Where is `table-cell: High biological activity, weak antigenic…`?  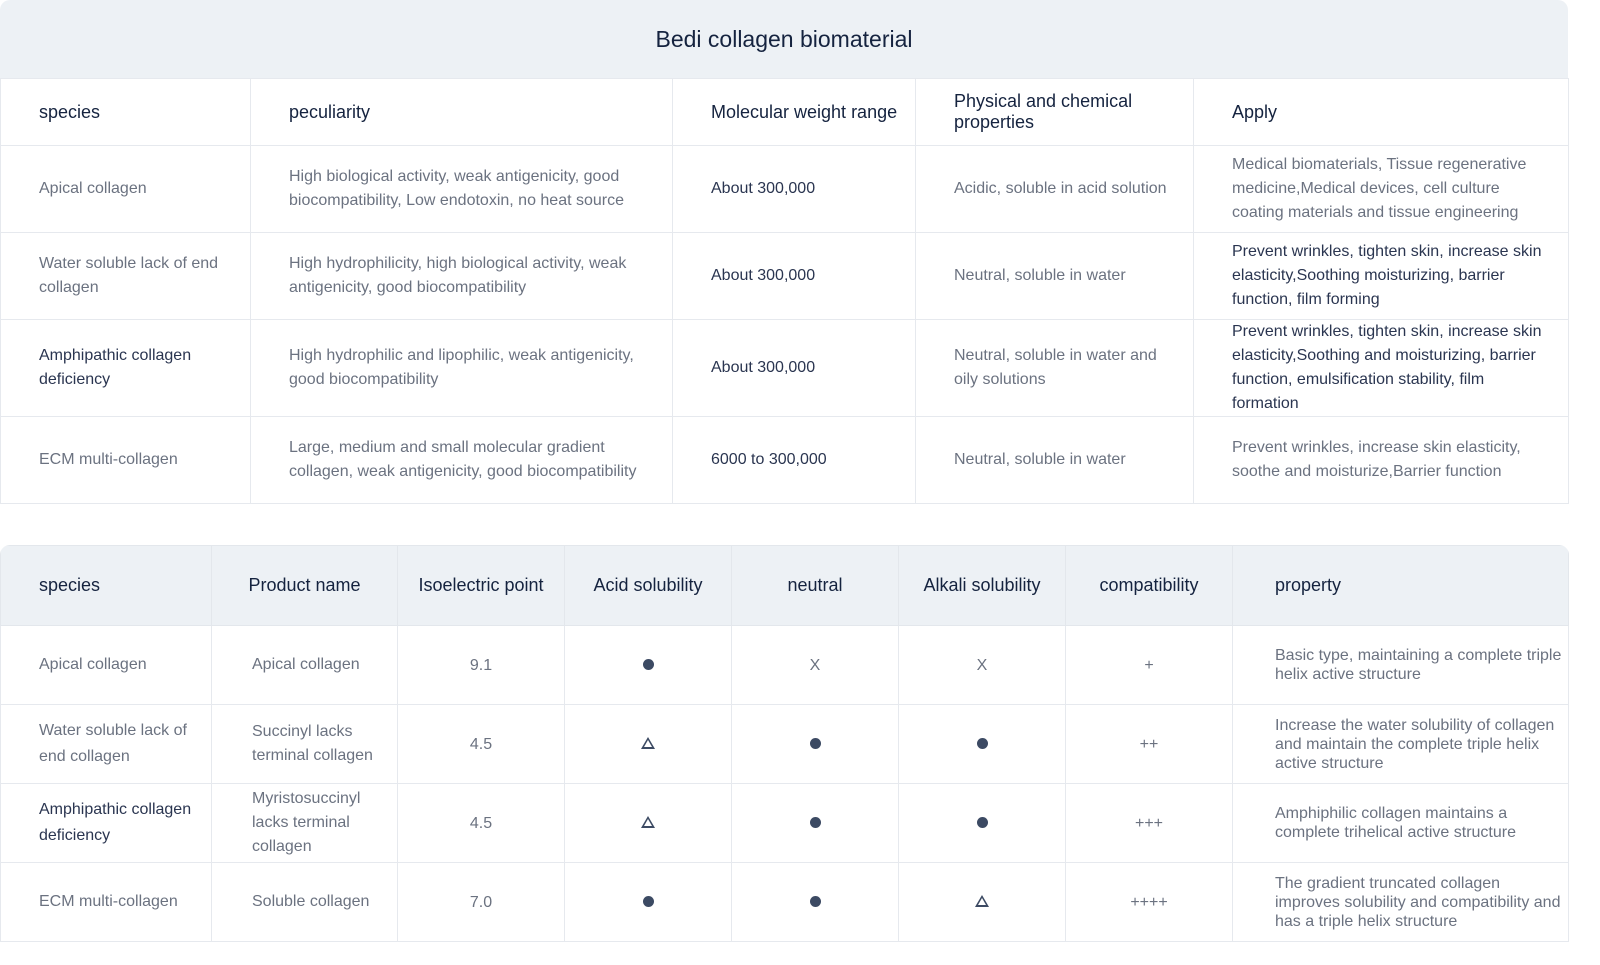
table-cell: High biological activity, weak antigenic… is located at coordinates (461, 189).